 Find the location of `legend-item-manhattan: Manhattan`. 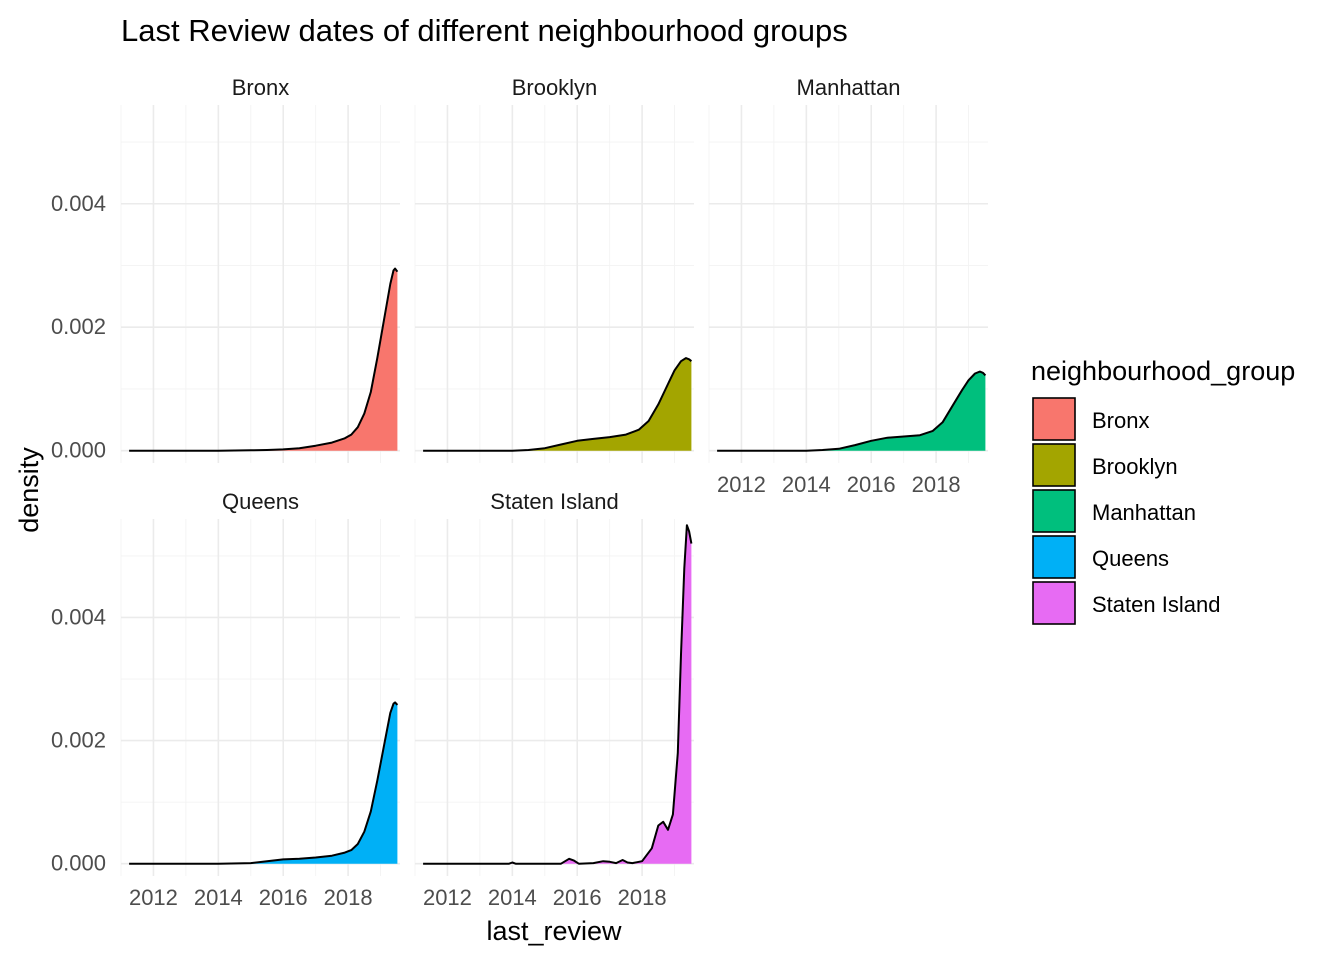

legend-item-manhattan: Manhattan is located at coordinates (1114, 511).